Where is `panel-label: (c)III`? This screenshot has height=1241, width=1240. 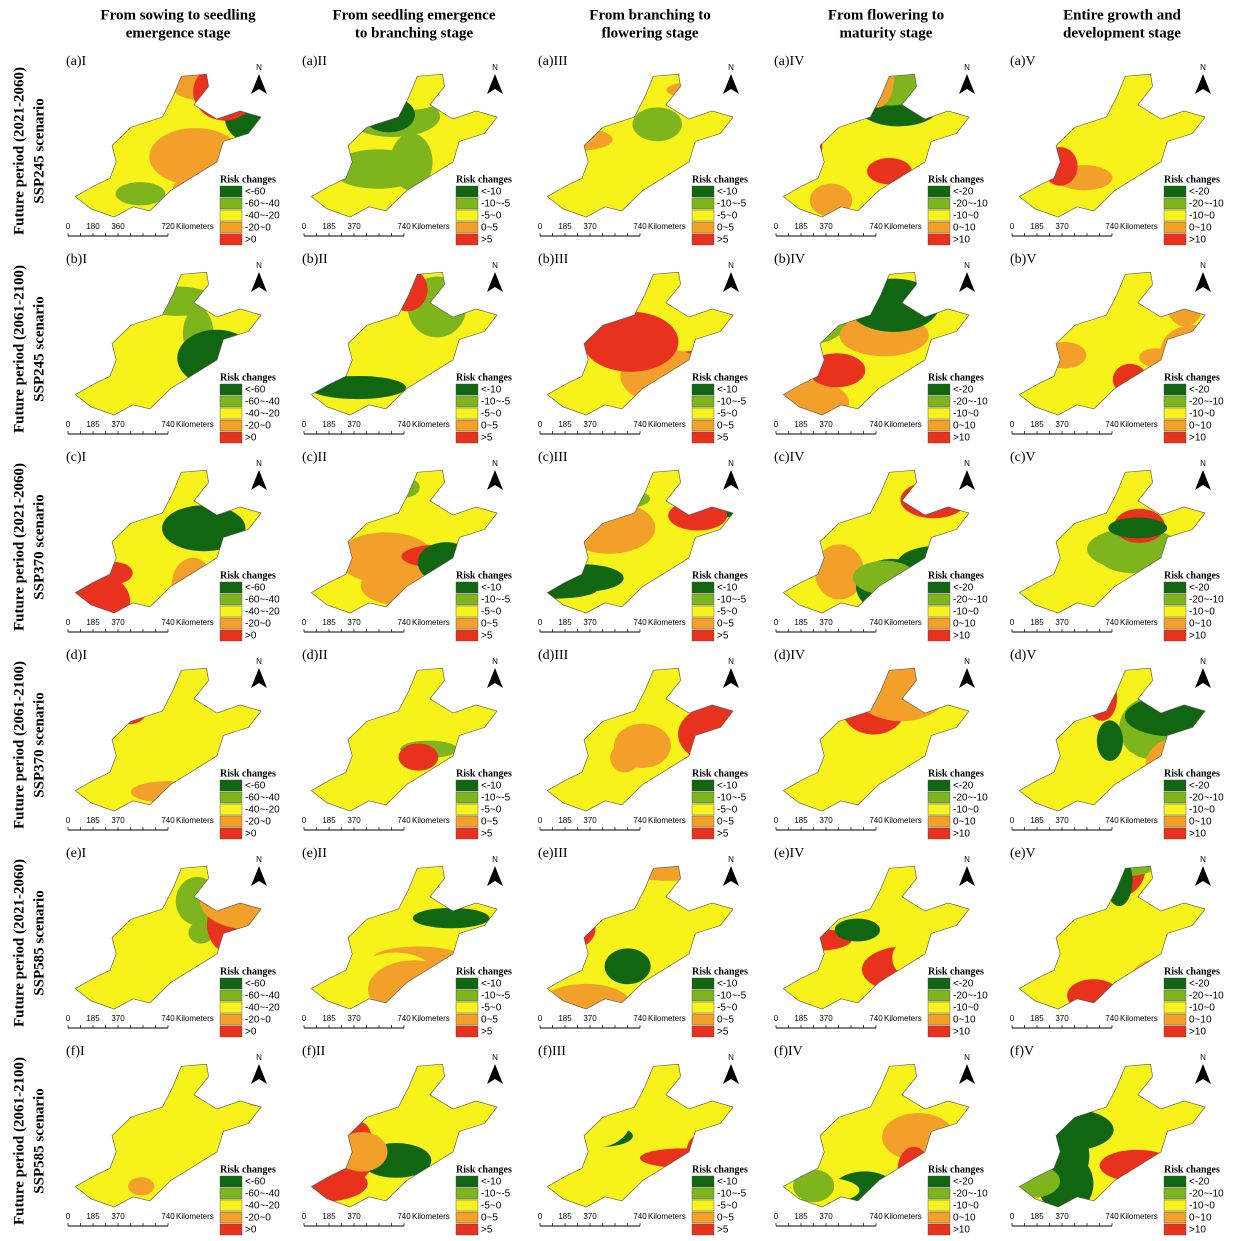
panel-label: (c)III is located at coordinates (553, 457).